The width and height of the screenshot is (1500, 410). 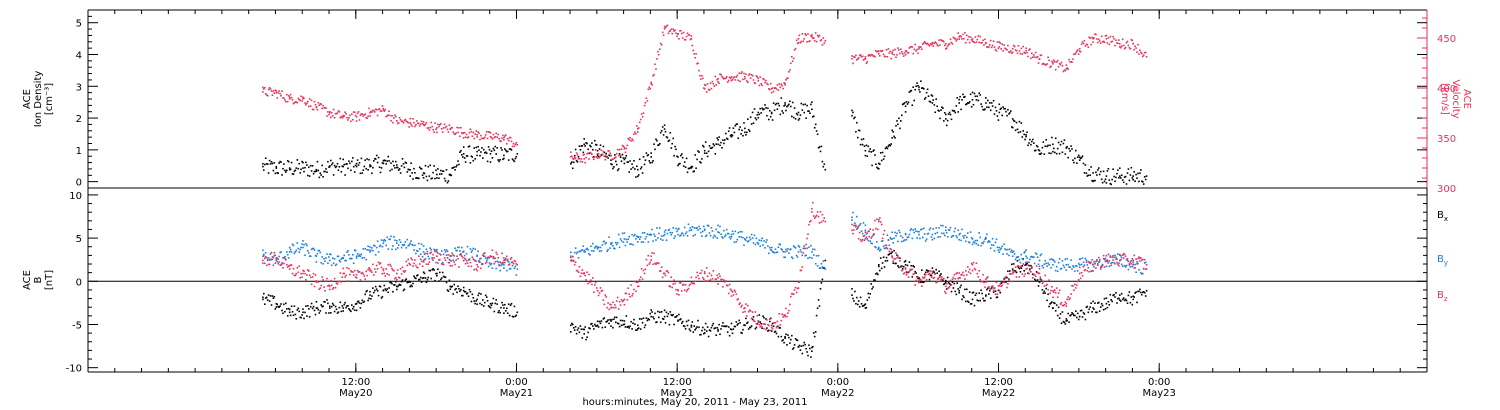 I want to click on left-tick-label: 1, so click(x=79, y=151).